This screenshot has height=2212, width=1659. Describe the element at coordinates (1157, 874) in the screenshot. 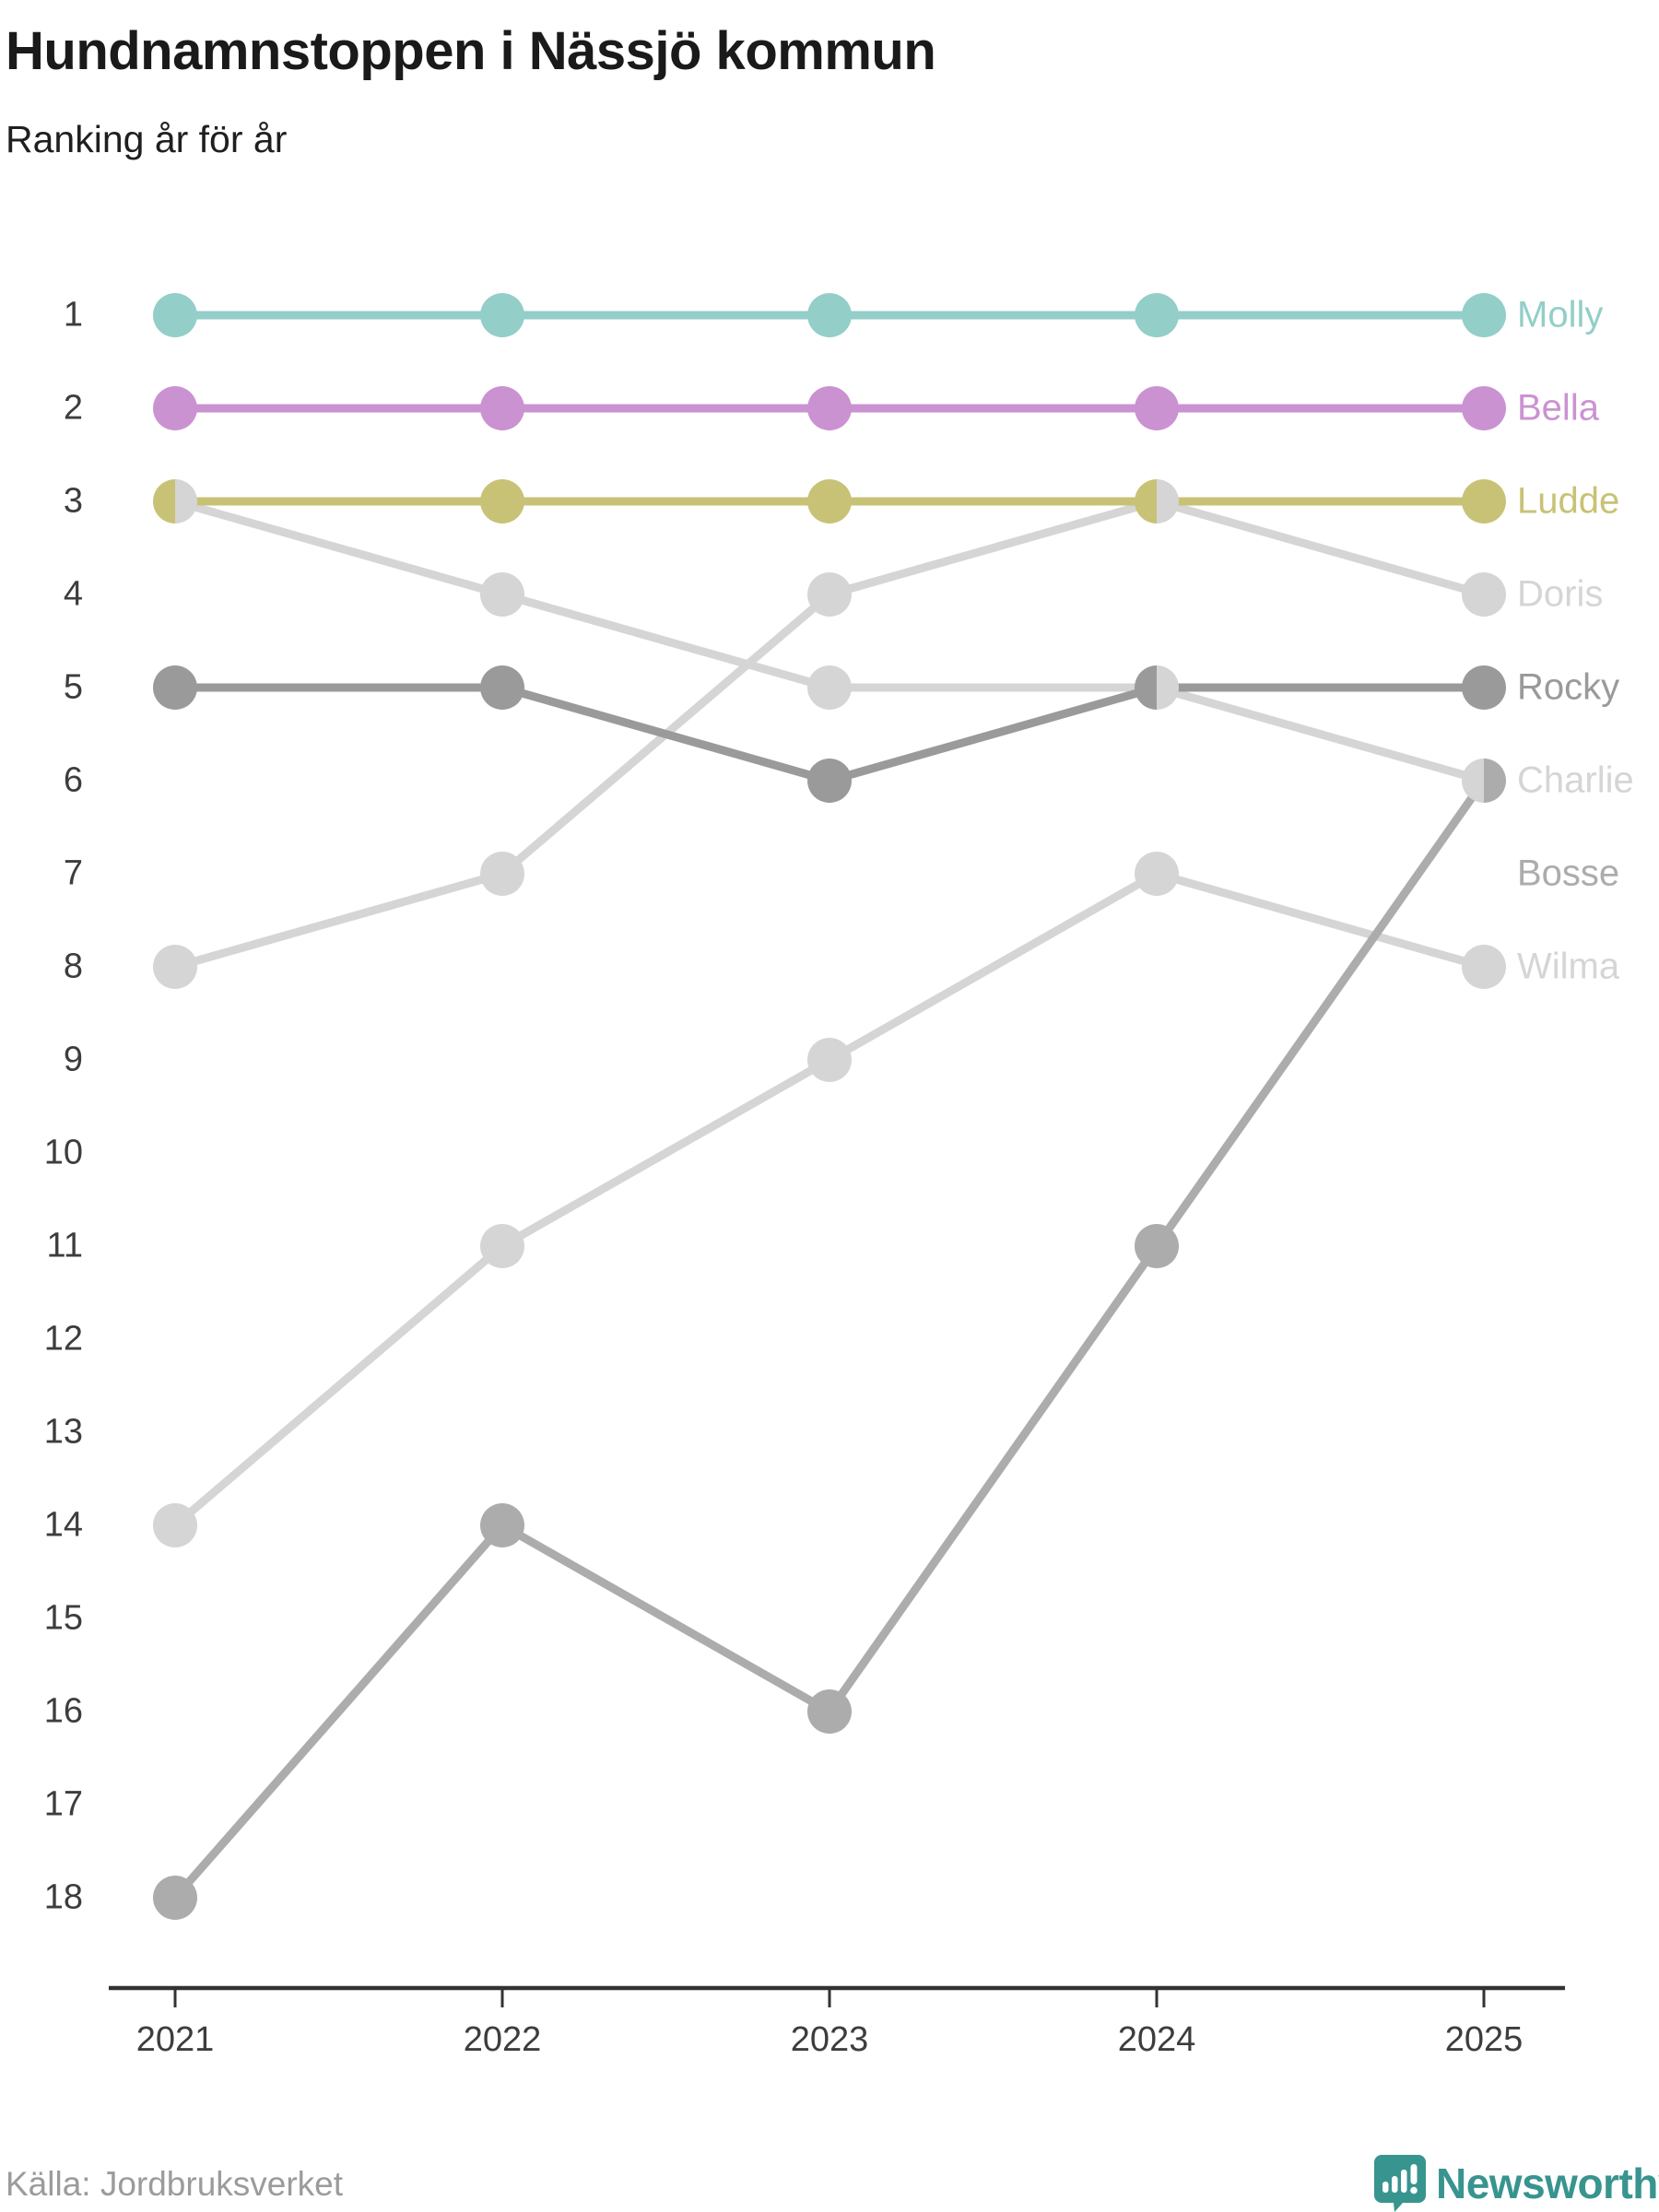

I see `series-dot-wilma-2024` at that location.